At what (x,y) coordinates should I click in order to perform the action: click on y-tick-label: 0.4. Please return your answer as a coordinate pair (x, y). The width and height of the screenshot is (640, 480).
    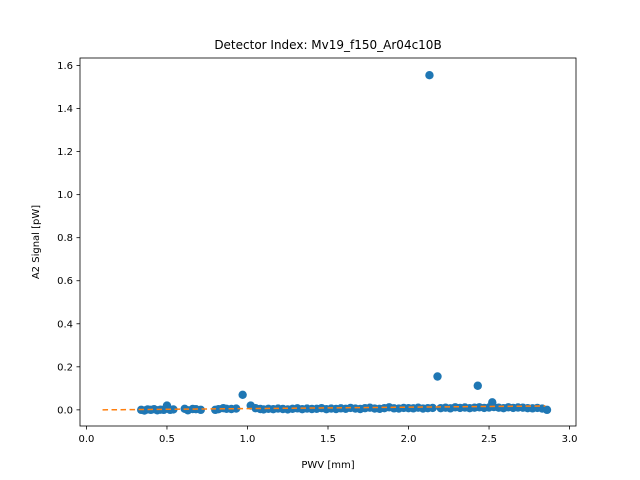
    Looking at the image, I should click on (65, 324).